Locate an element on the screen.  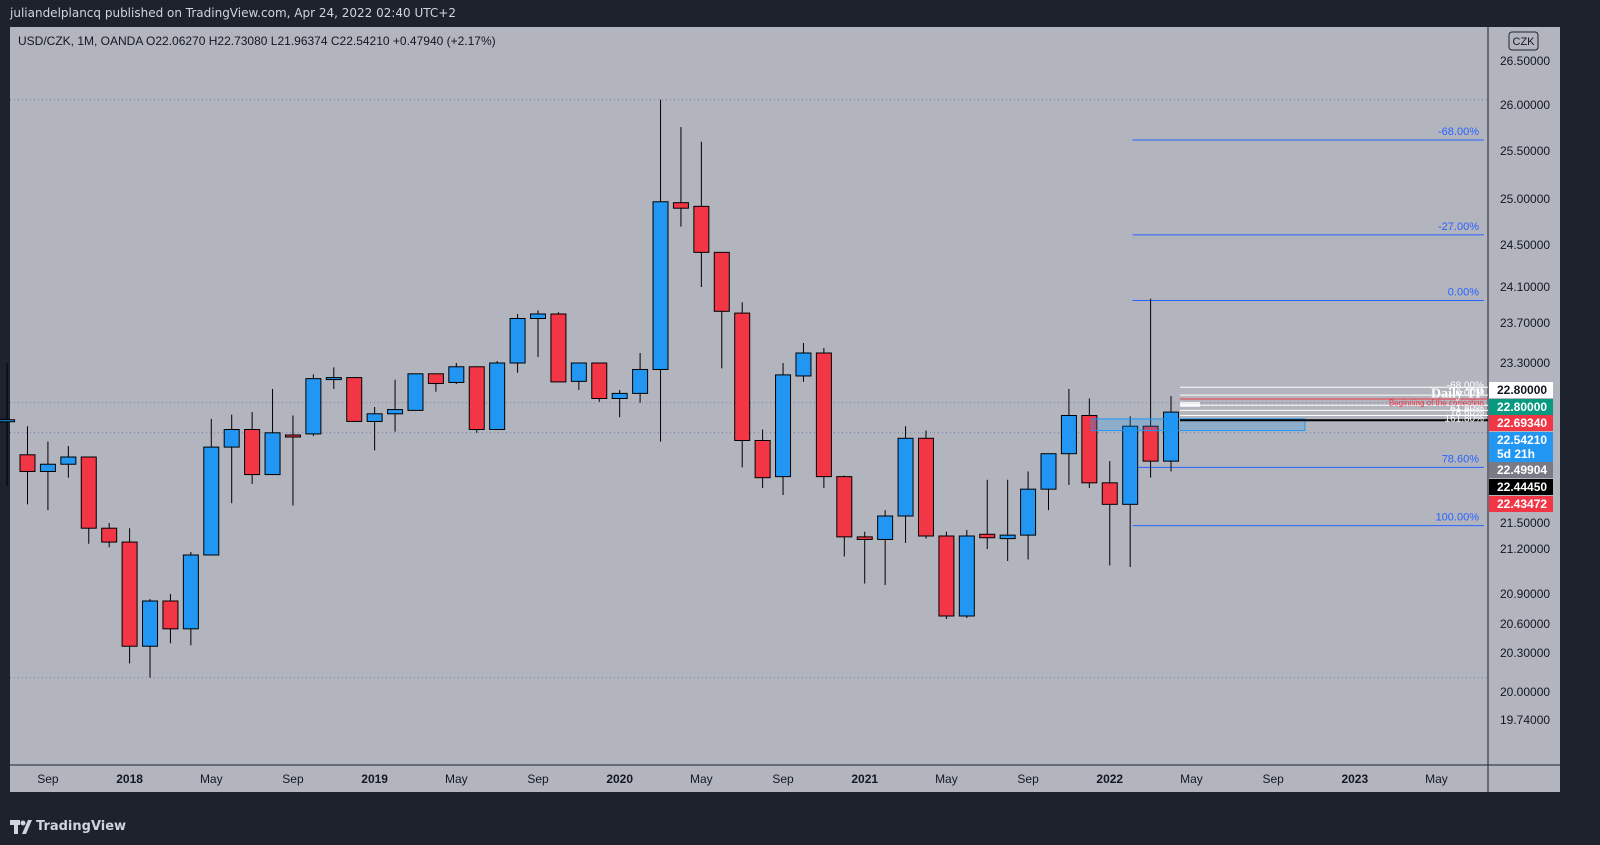
tradingview-brand: TradingView is located at coordinates (81, 826).